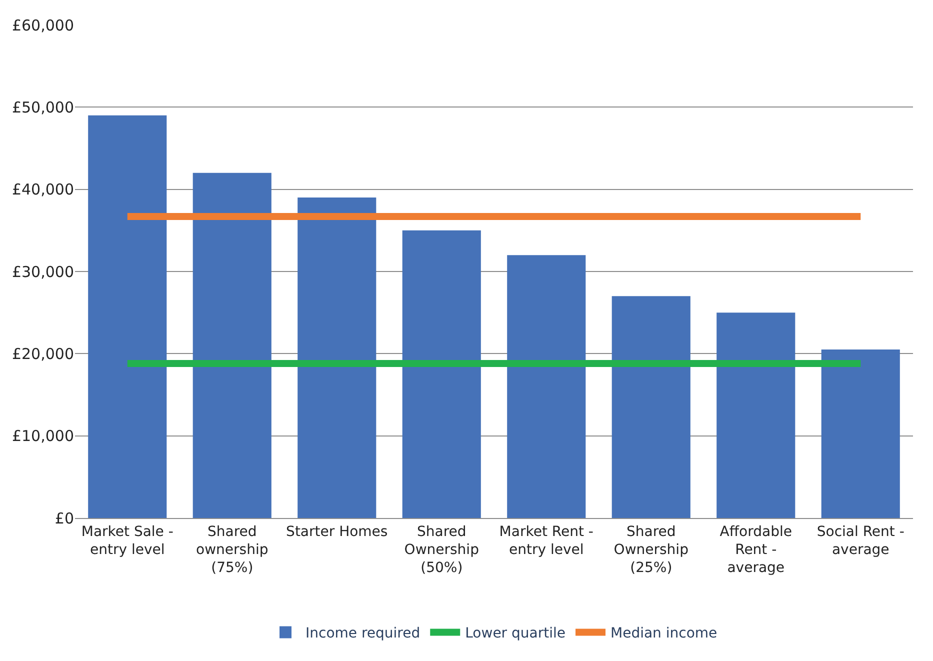 The height and width of the screenshot is (661, 933). What do you see at coordinates (43, 25) in the screenshot?
I see `y-tick-label: £60,000` at bounding box center [43, 25].